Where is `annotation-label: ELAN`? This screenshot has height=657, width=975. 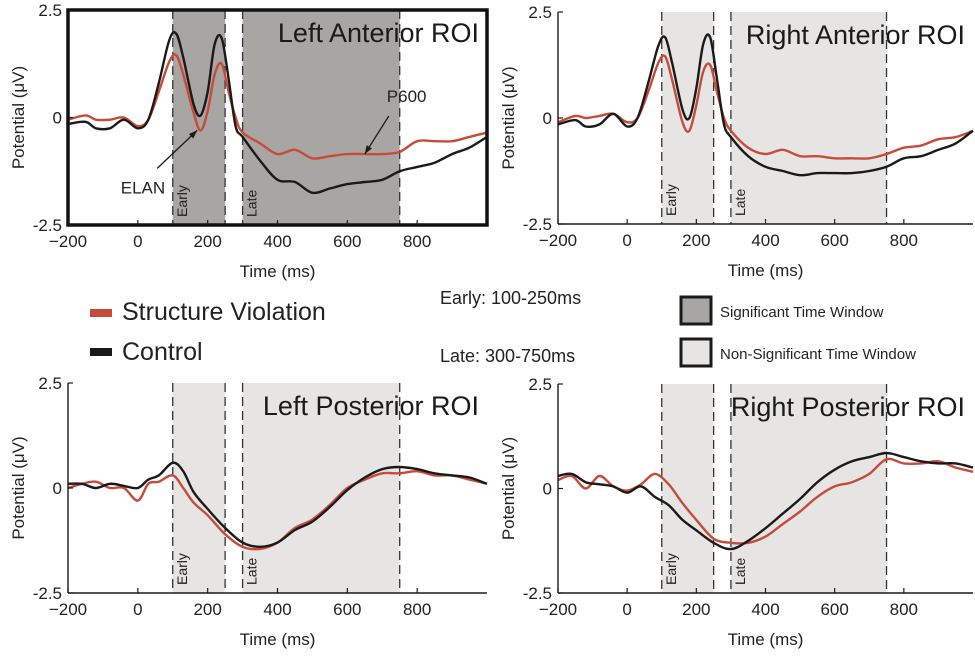
annotation-label: ELAN is located at coordinates (143, 187).